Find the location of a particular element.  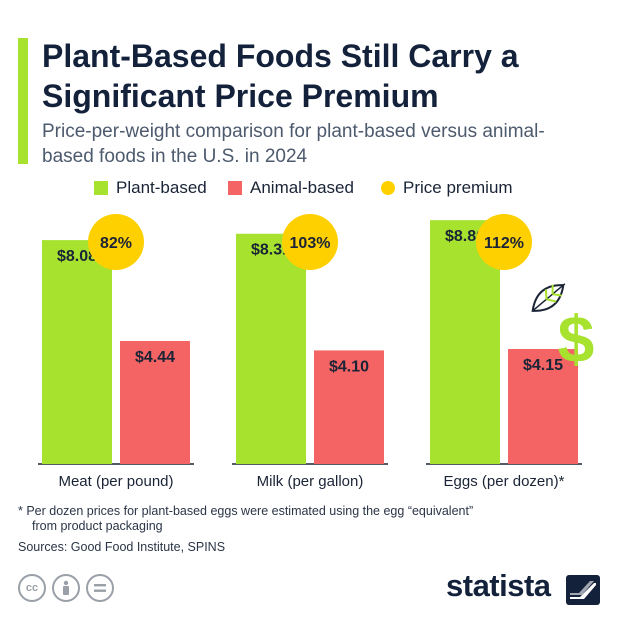

premium-bubble-meat is located at coordinates (116, 242).